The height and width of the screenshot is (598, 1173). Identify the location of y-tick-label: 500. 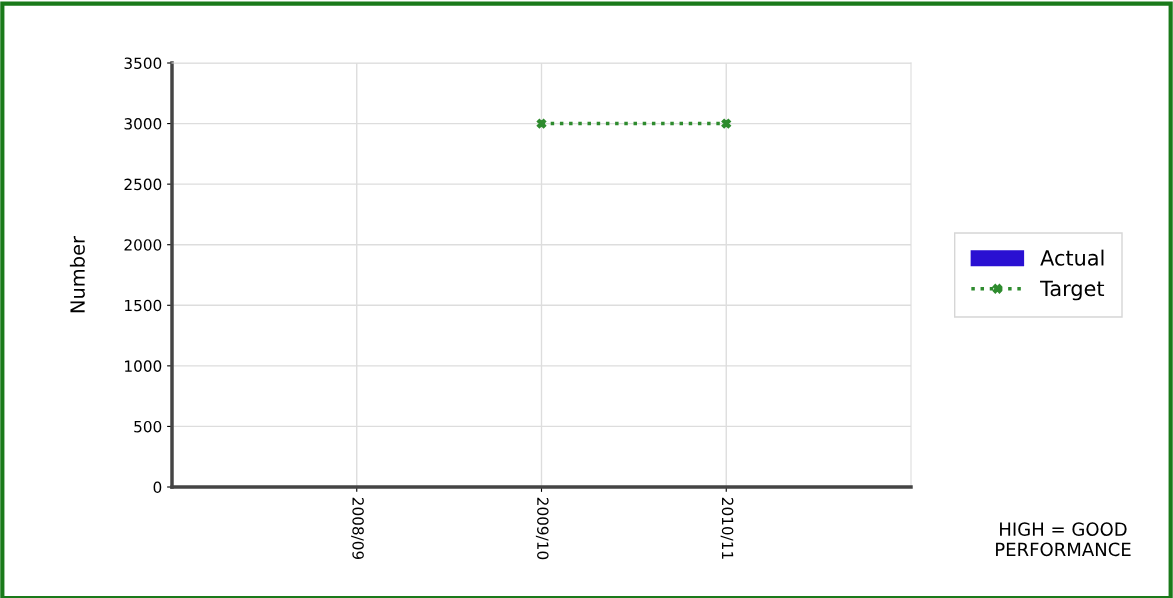
(148, 426).